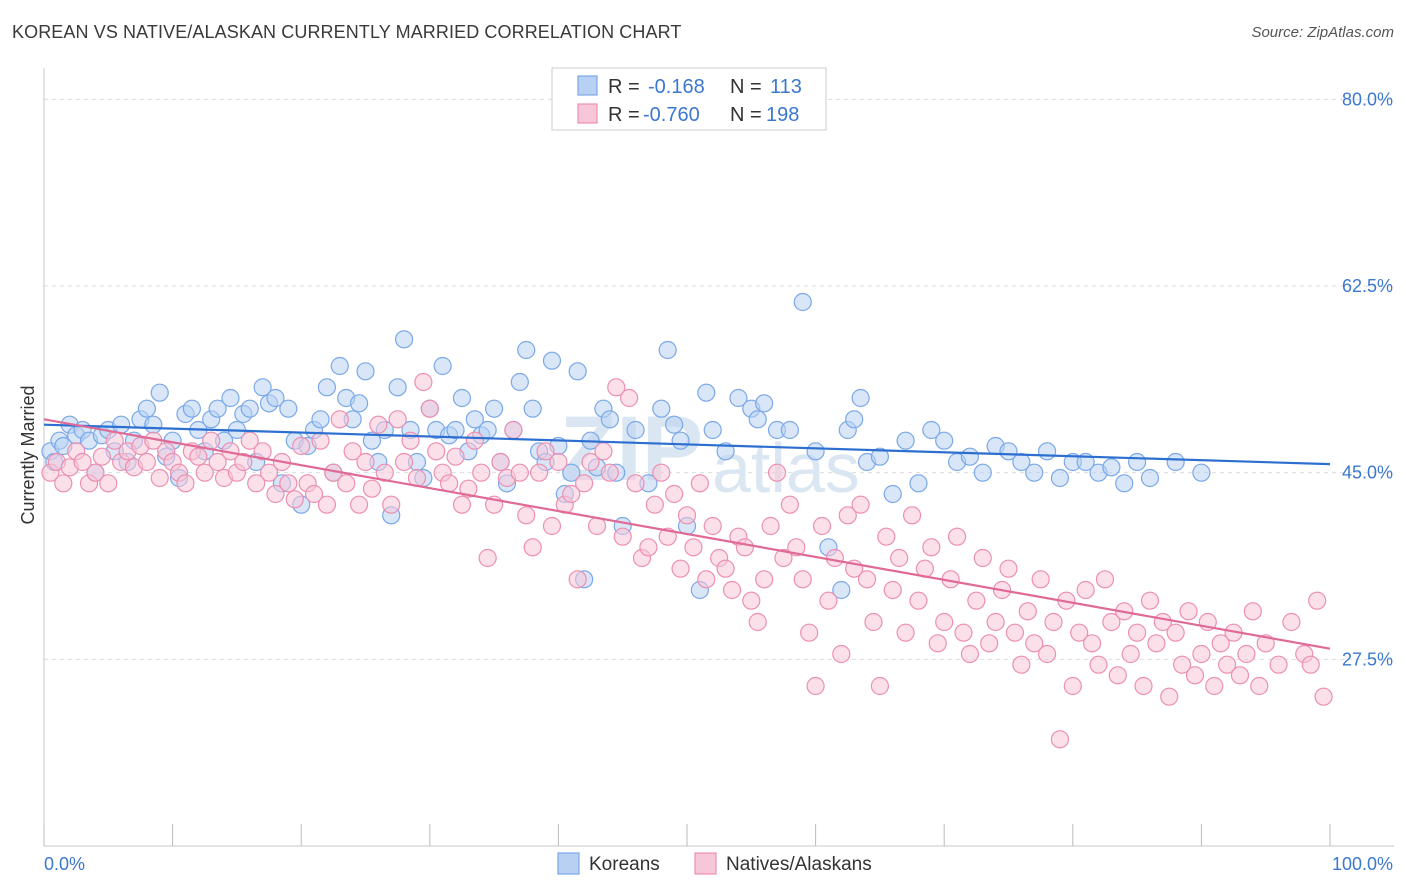  Describe the element at coordinates (587, 113) in the screenshot. I see `legend-swatch-natives` at that location.